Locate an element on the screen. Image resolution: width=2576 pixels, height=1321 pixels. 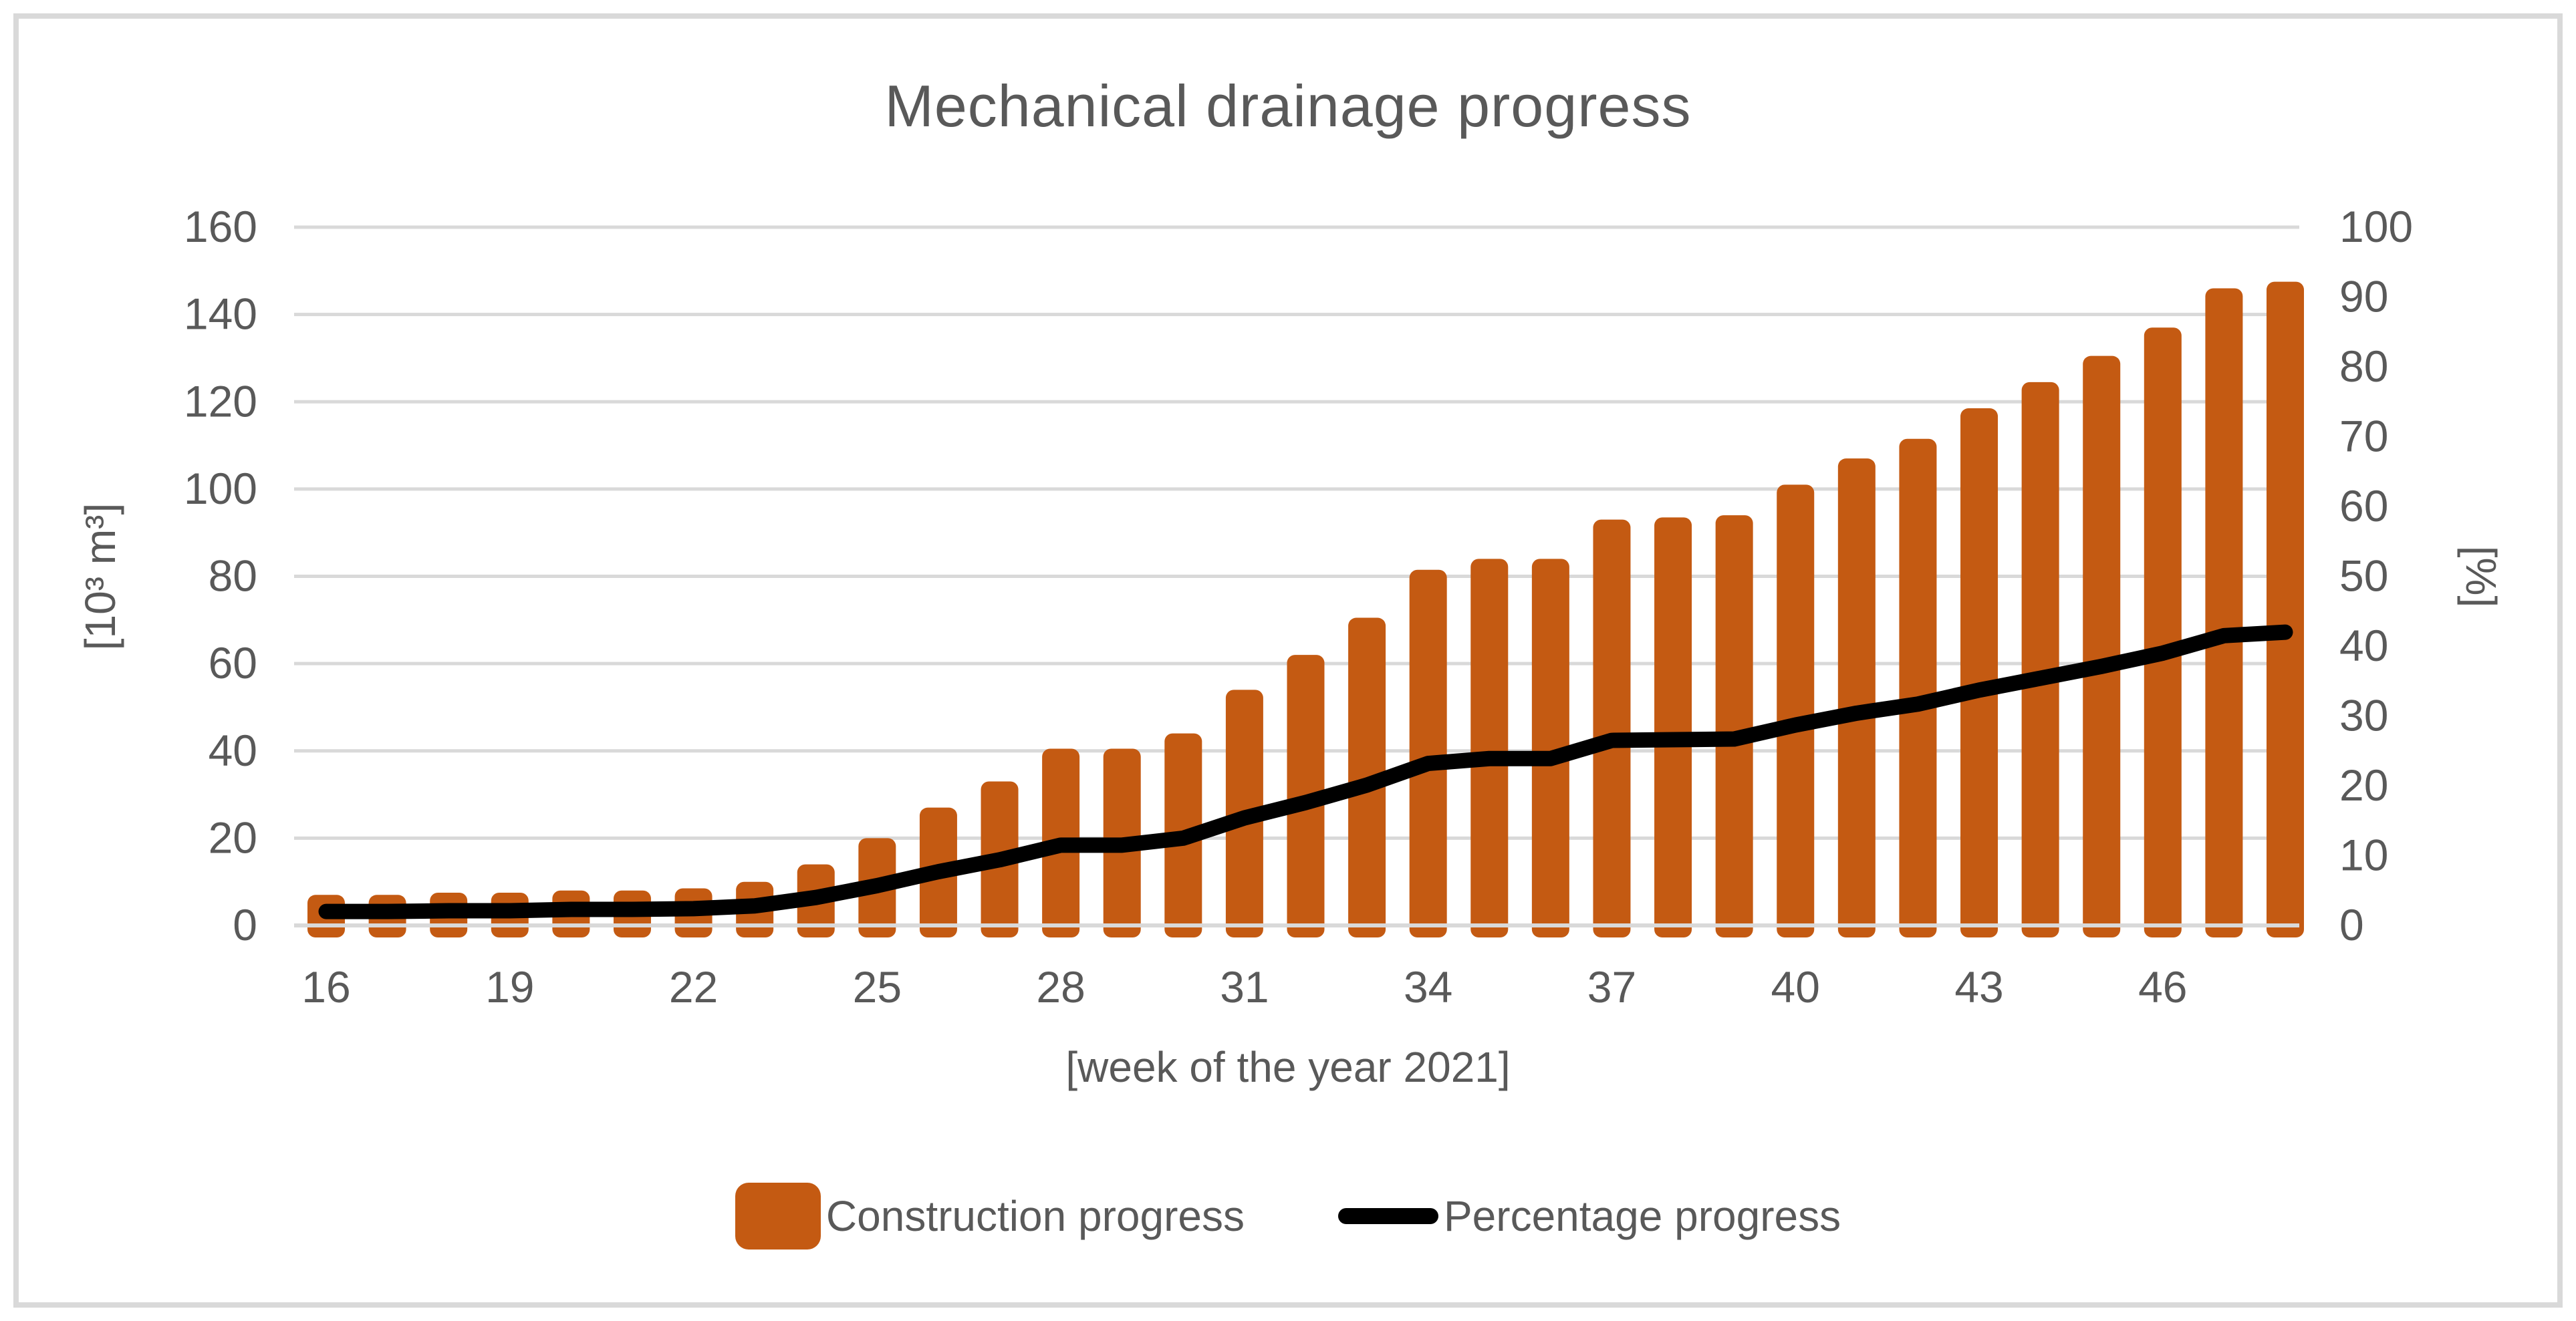
left-axis-tick-80: 80 is located at coordinates (233, 576).